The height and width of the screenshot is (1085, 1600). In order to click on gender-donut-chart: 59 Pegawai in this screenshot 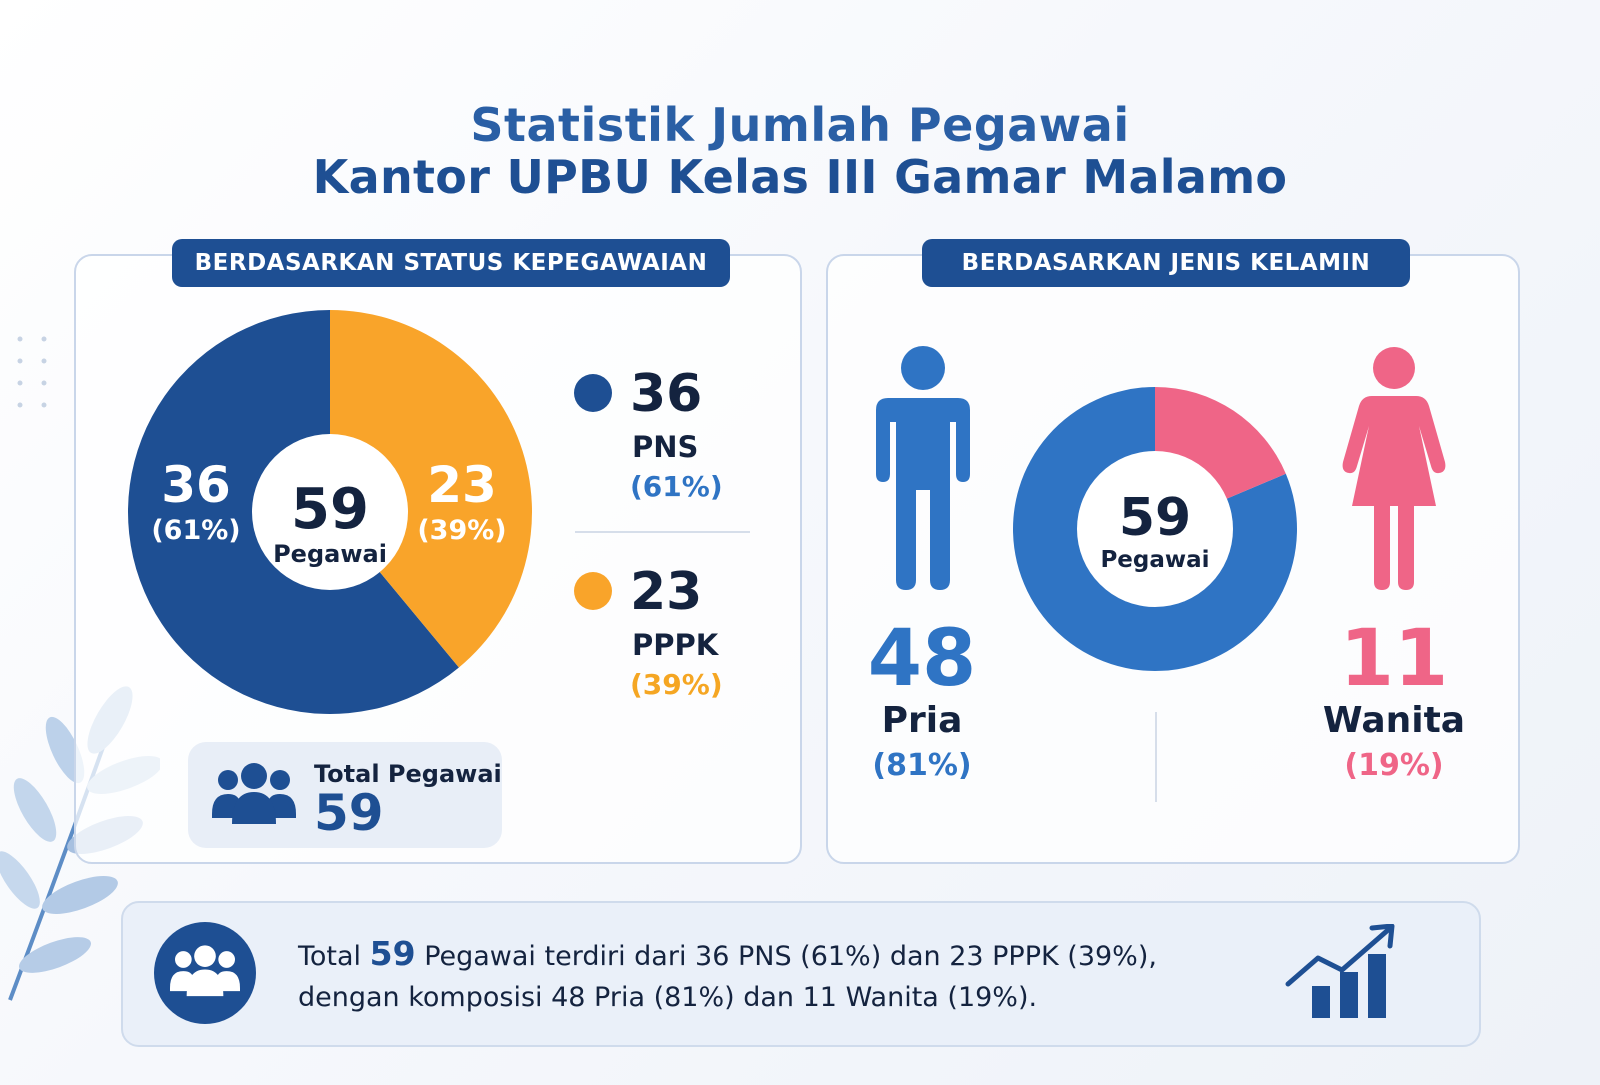, I will do `click(1155, 529)`.